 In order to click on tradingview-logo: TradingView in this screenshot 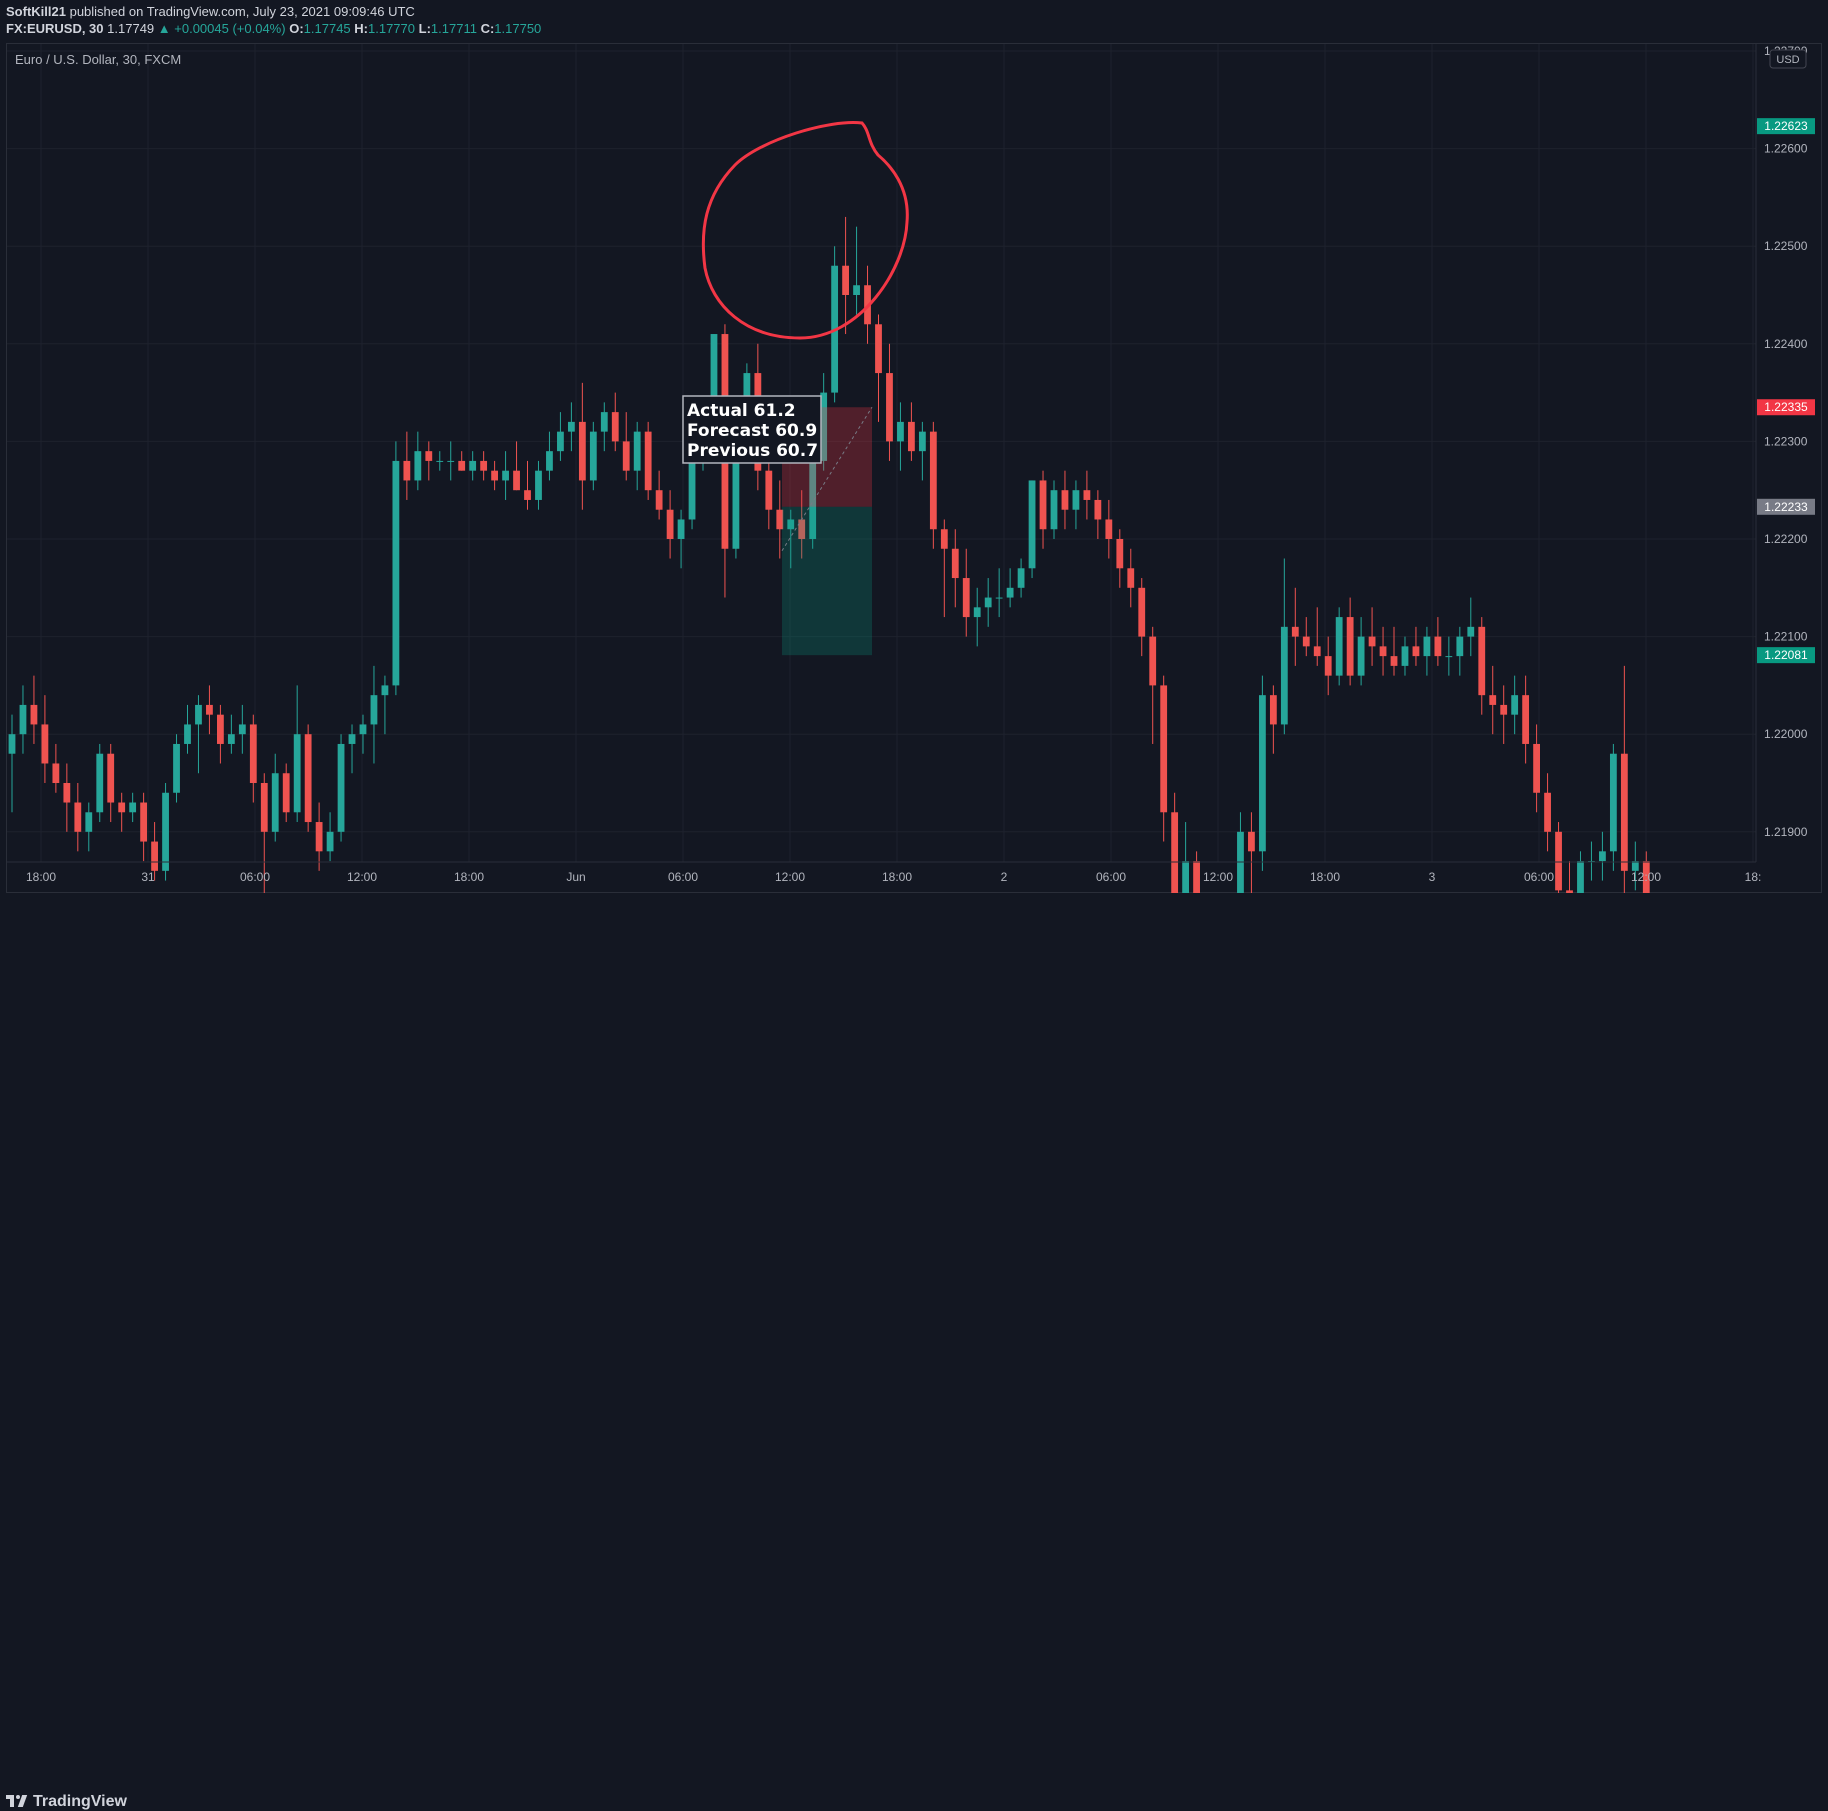, I will do `click(66, 1802)`.